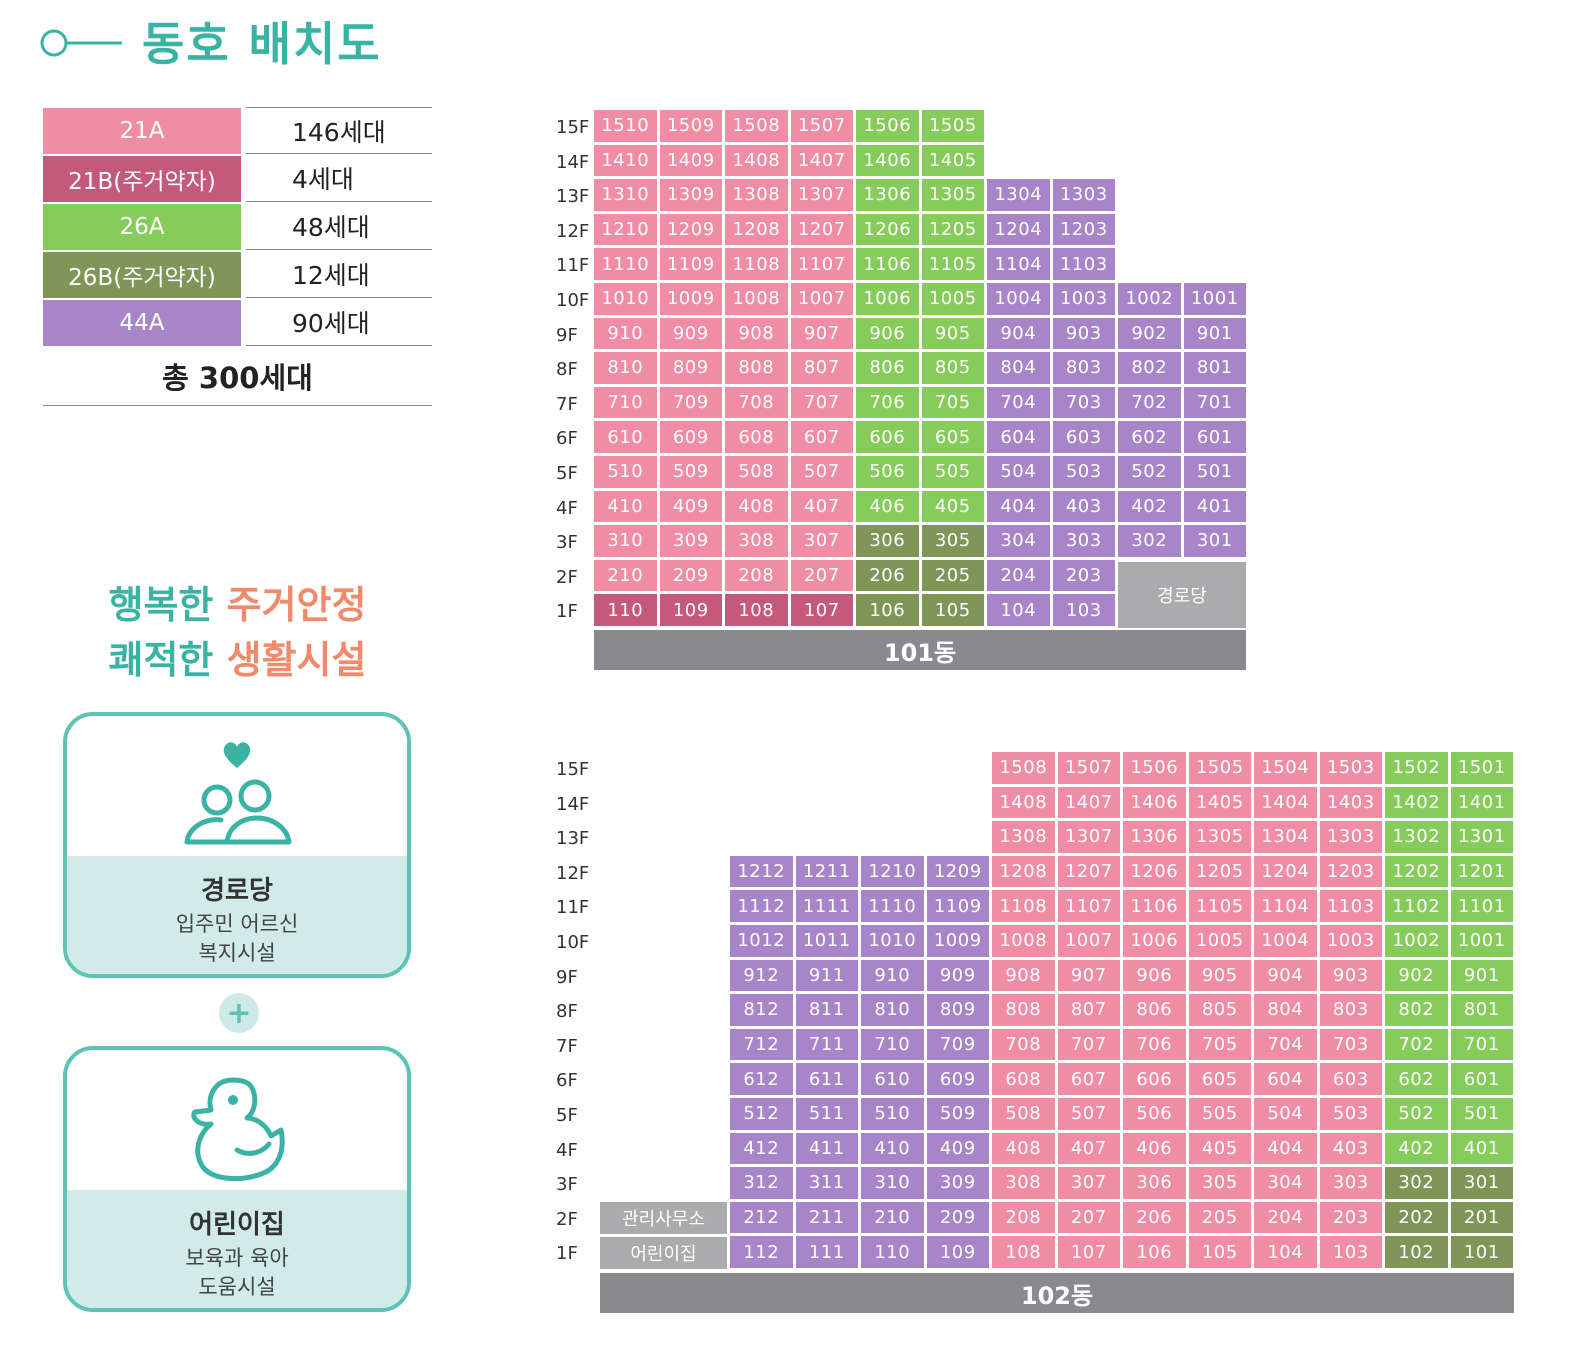 The height and width of the screenshot is (1367, 1585). I want to click on unit-cell: 301, so click(1214, 541).